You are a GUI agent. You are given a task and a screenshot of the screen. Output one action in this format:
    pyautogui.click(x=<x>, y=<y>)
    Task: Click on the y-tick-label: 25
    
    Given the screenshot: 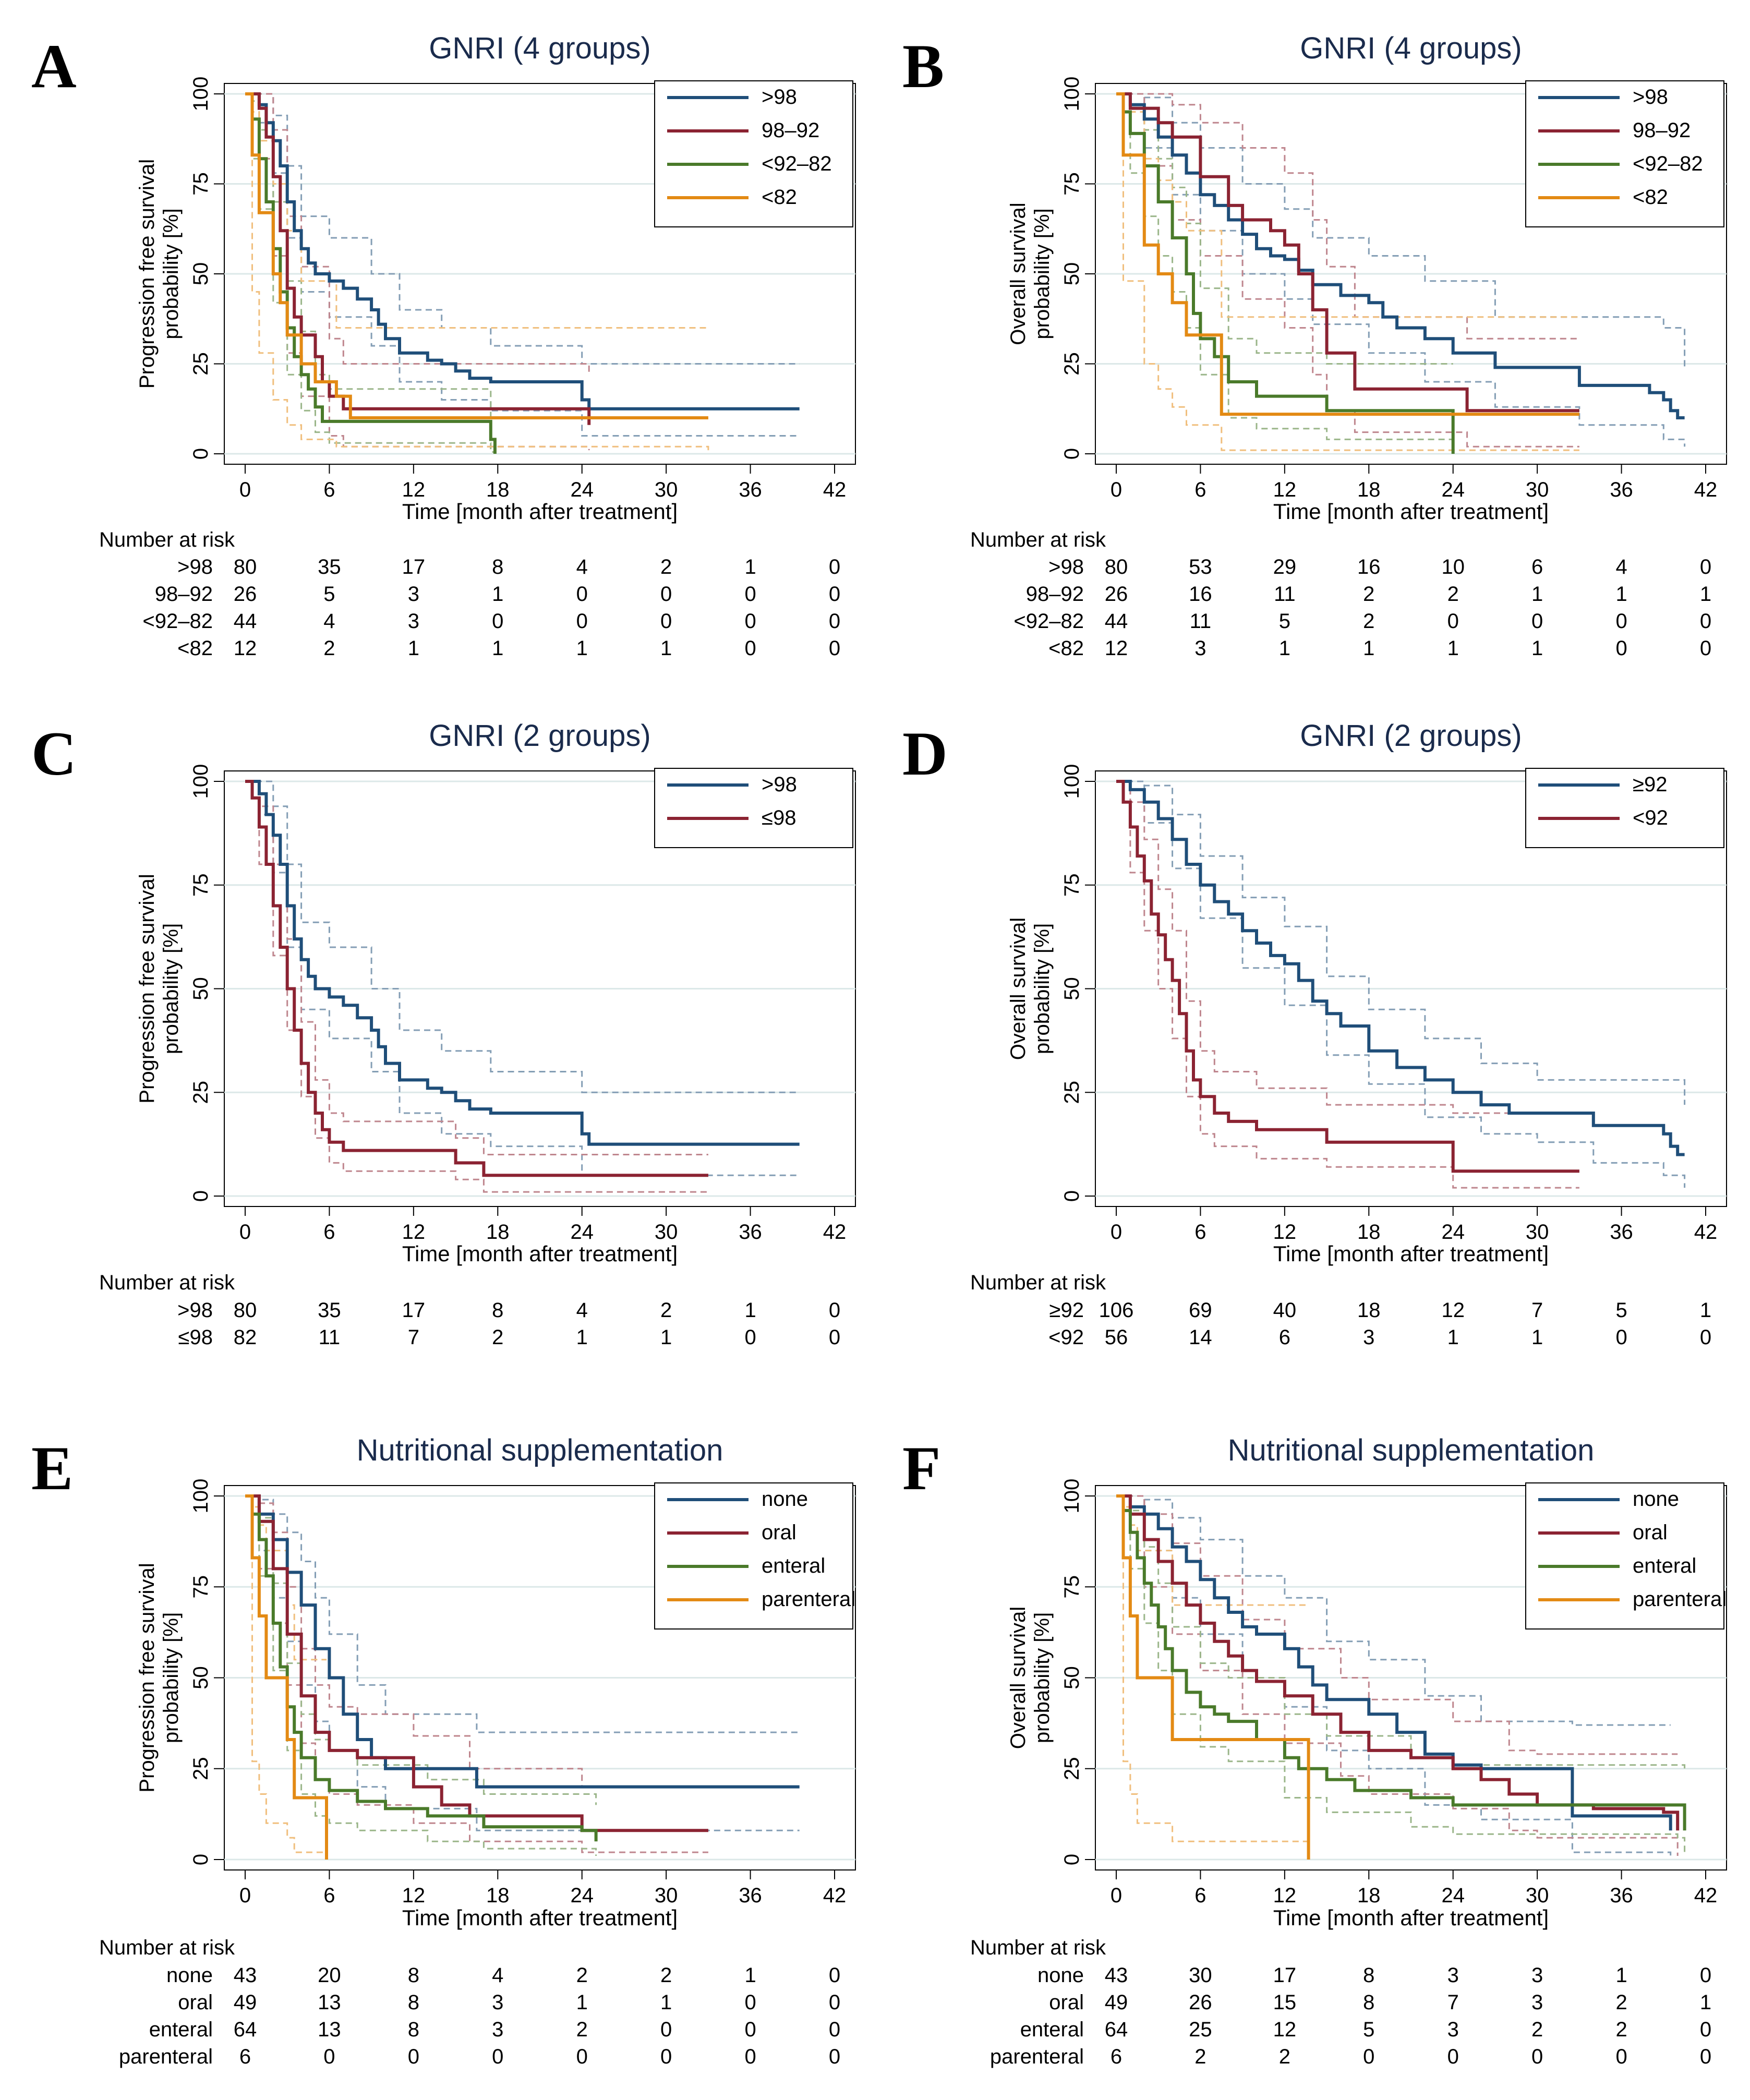 What is the action you would take?
    pyautogui.click(x=1071, y=364)
    